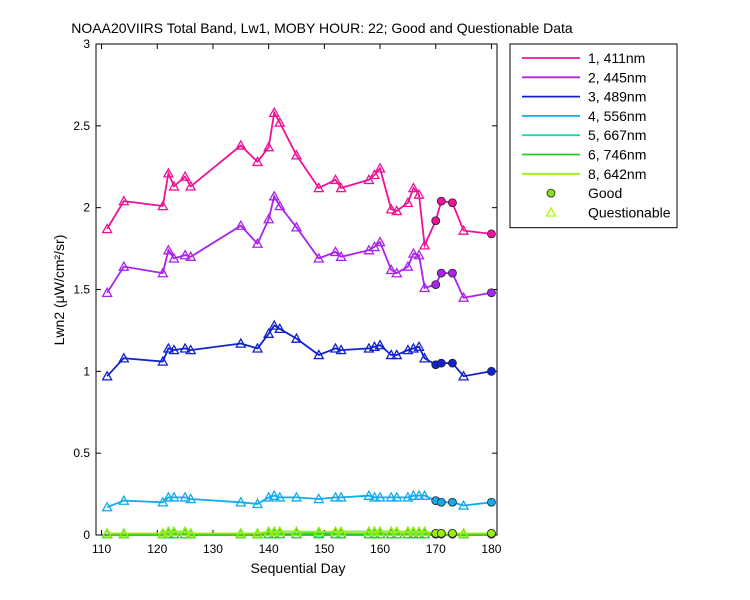 This screenshot has height=600, width=750. I want to click on legend-label: 8, 642nm, so click(617, 174).